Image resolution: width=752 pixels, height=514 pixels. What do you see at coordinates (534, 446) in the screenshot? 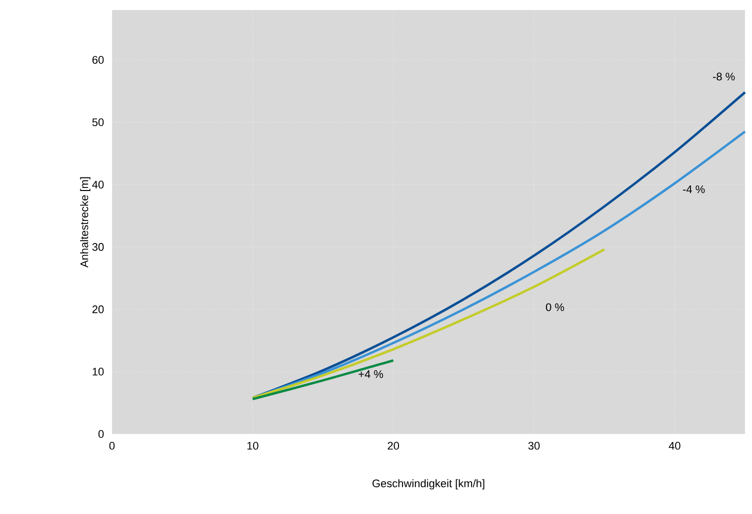
I see `x-tick-label: 30` at bounding box center [534, 446].